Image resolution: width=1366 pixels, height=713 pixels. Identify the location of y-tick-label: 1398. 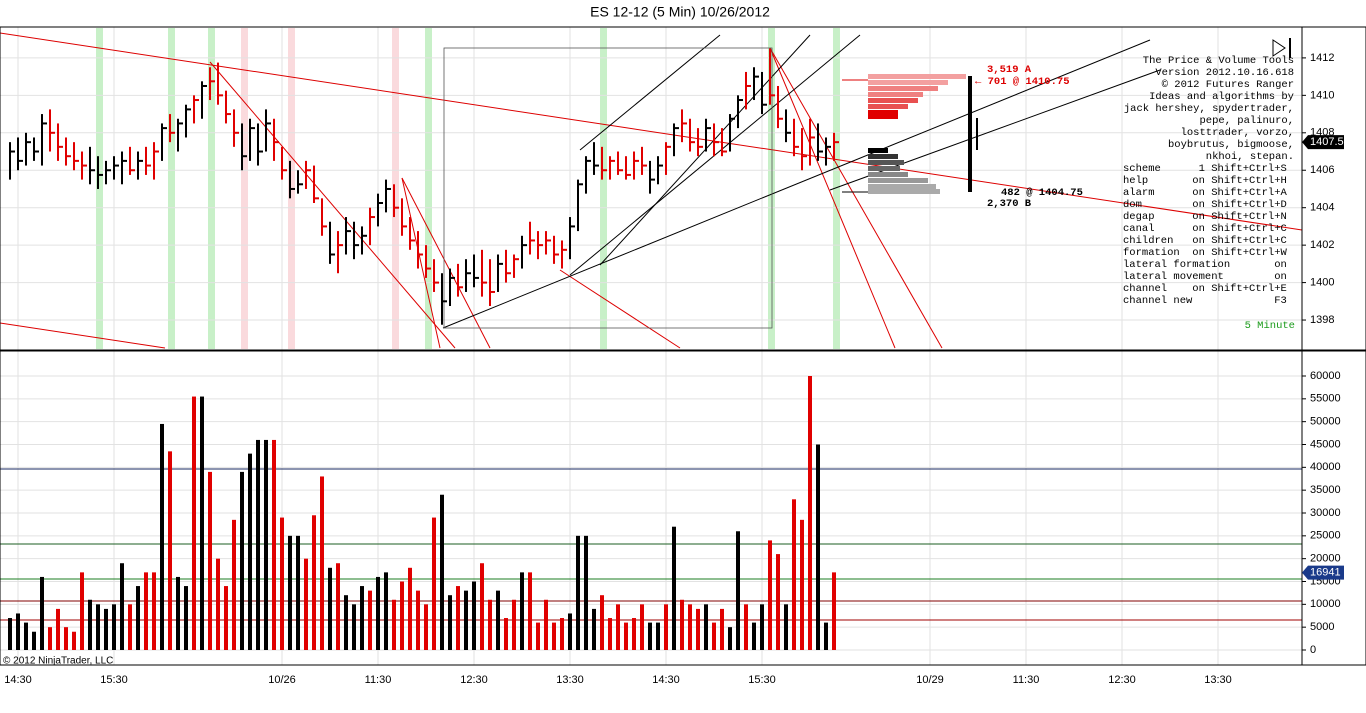
(1322, 320).